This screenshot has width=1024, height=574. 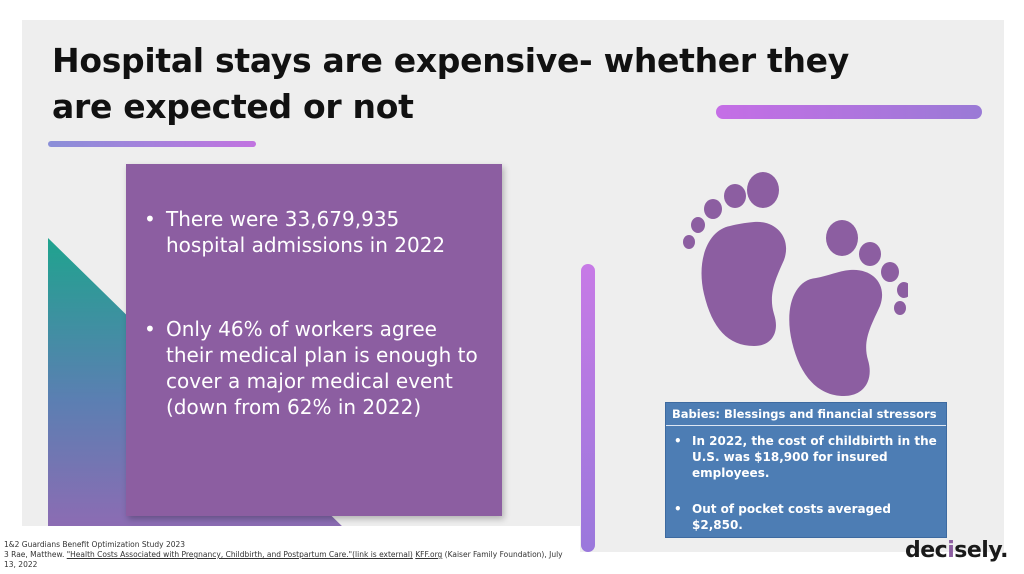 What do you see at coordinates (588, 408) in the screenshot?
I see `decorative-vertical-bar` at bounding box center [588, 408].